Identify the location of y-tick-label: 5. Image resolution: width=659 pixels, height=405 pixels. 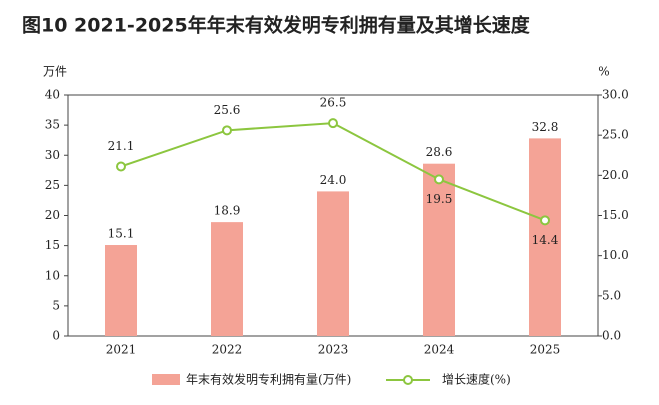
(56, 305).